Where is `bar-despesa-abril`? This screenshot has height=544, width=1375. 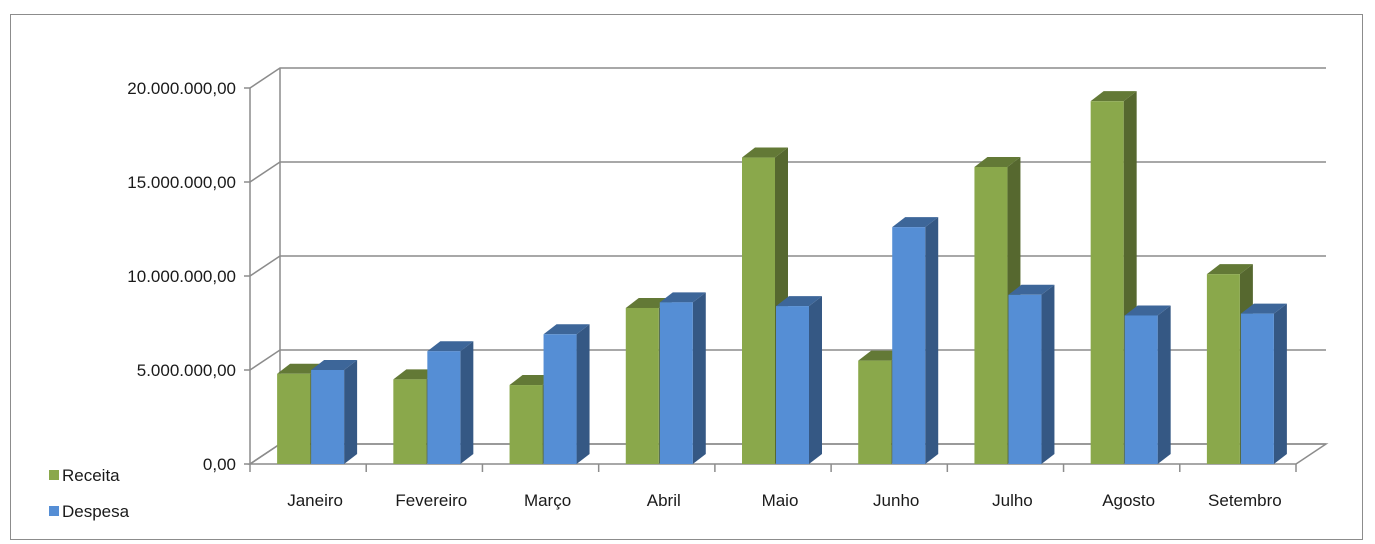
bar-despesa-abril is located at coordinates (682, 378).